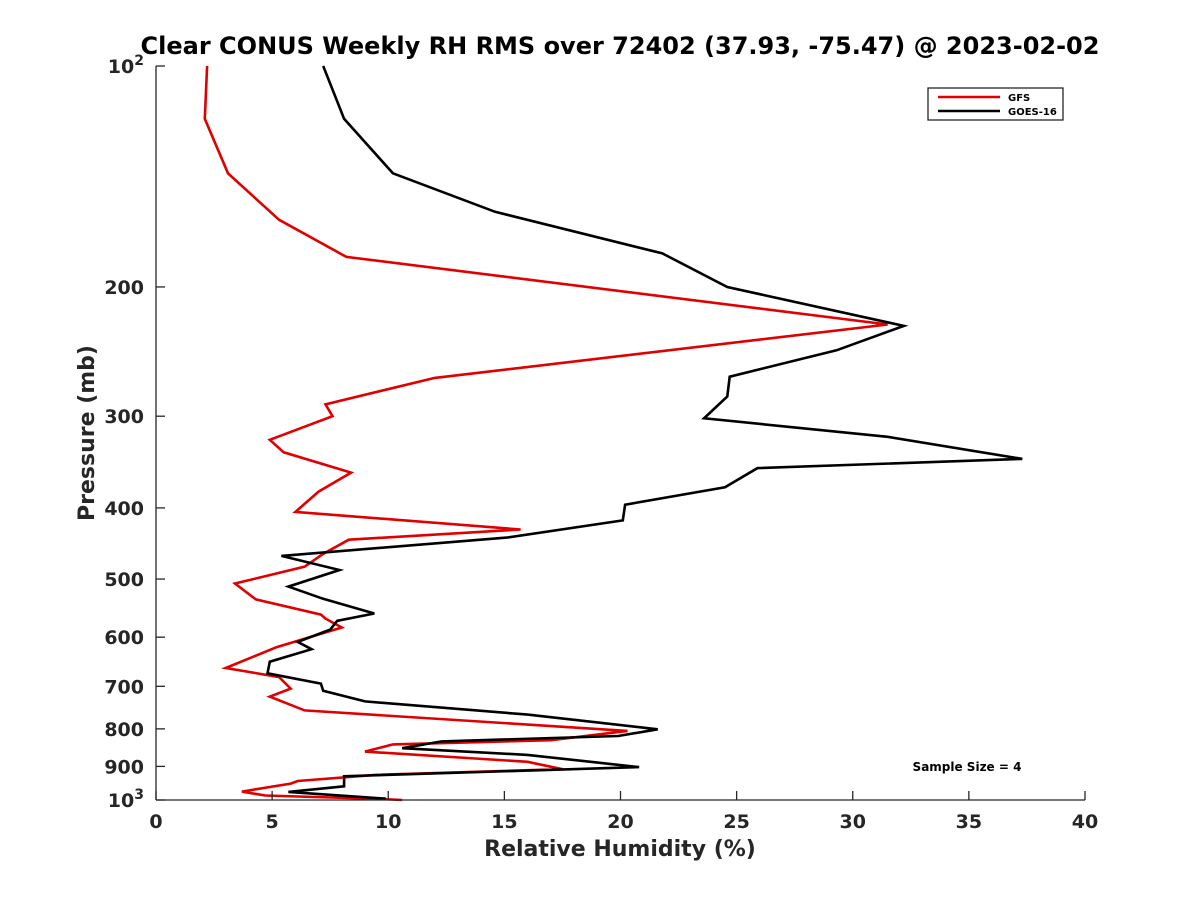 The height and width of the screenshot is (900, 1200). What do you see at coordinates (124, 580) in the screenshot?
I see `y-tick-label: 500` at bounding box center [124, 580].